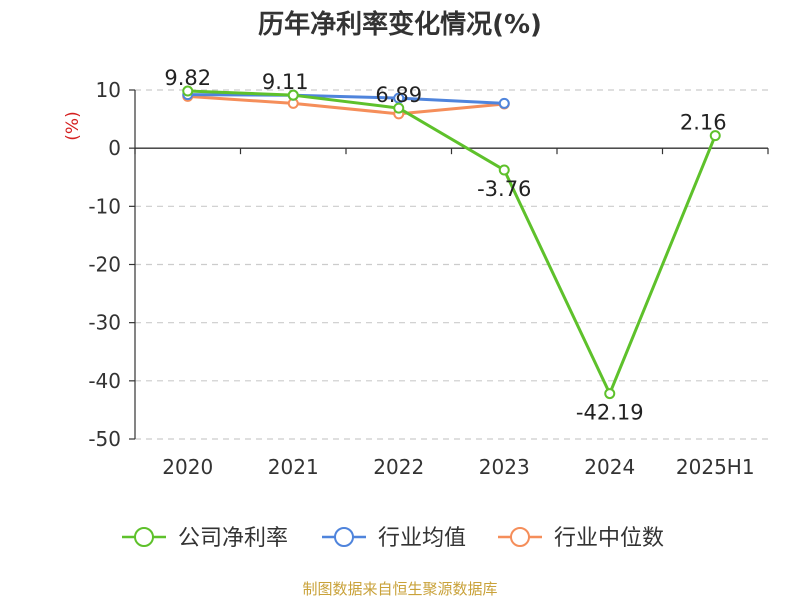 Image resolution: width=800 pixels, height=600 pixels. Describe the element at coordinates (504, 189) in the screenshot. I see `data-label: -3.76` at that location.